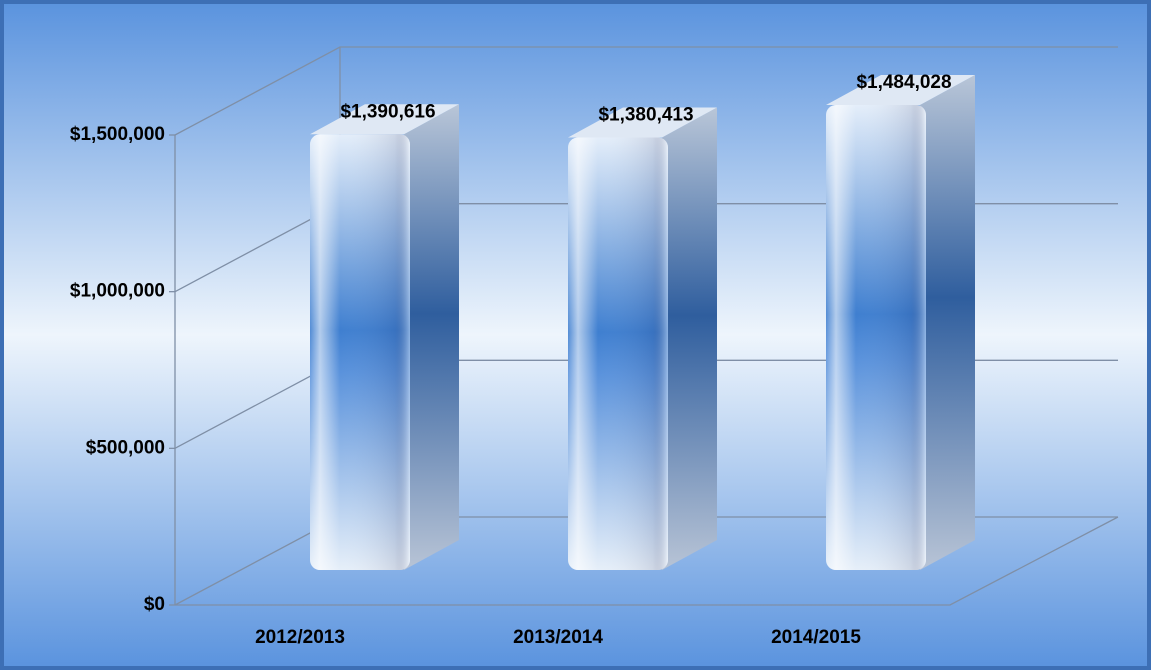  What do you see at coordinates (387, 111) in the screenshot?
I see `value-label: $1,390,616` at bounding box center [387, 111].